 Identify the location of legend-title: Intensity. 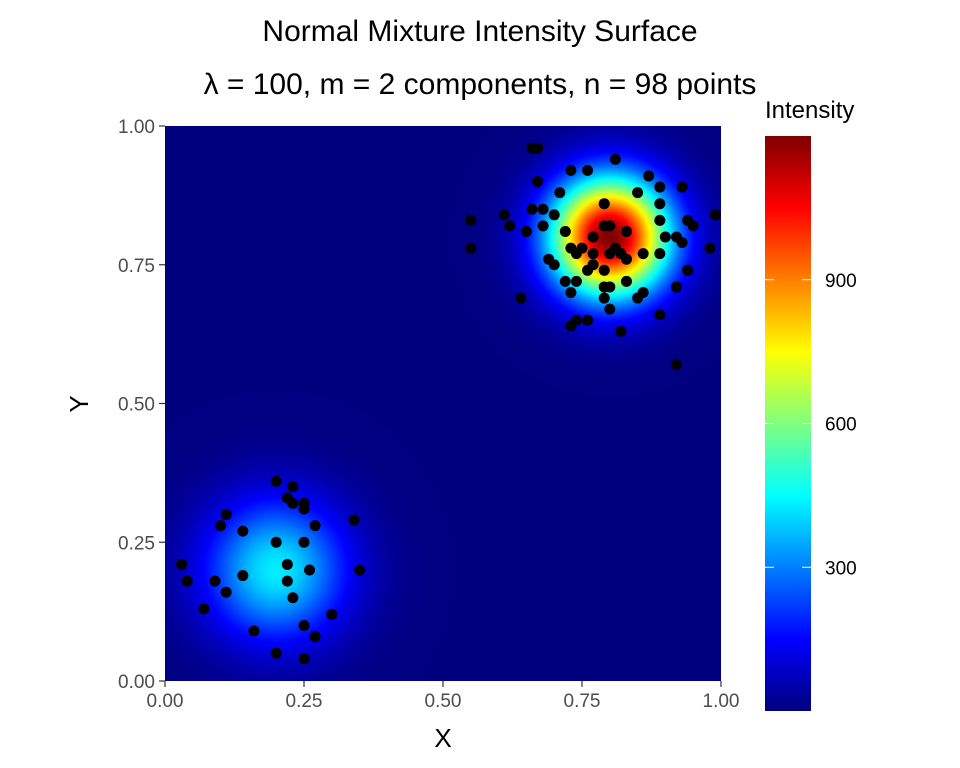
(809, 110).